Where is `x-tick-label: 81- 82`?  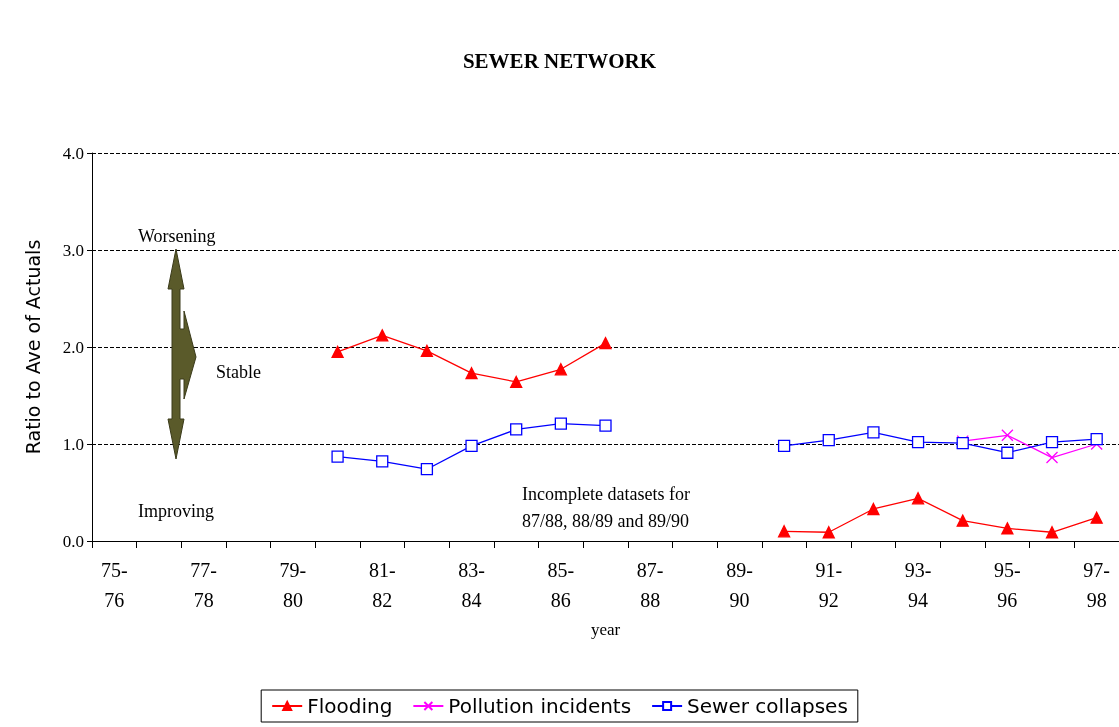
x-tick-label: 81- 82 is located at coordinates (382, 585).